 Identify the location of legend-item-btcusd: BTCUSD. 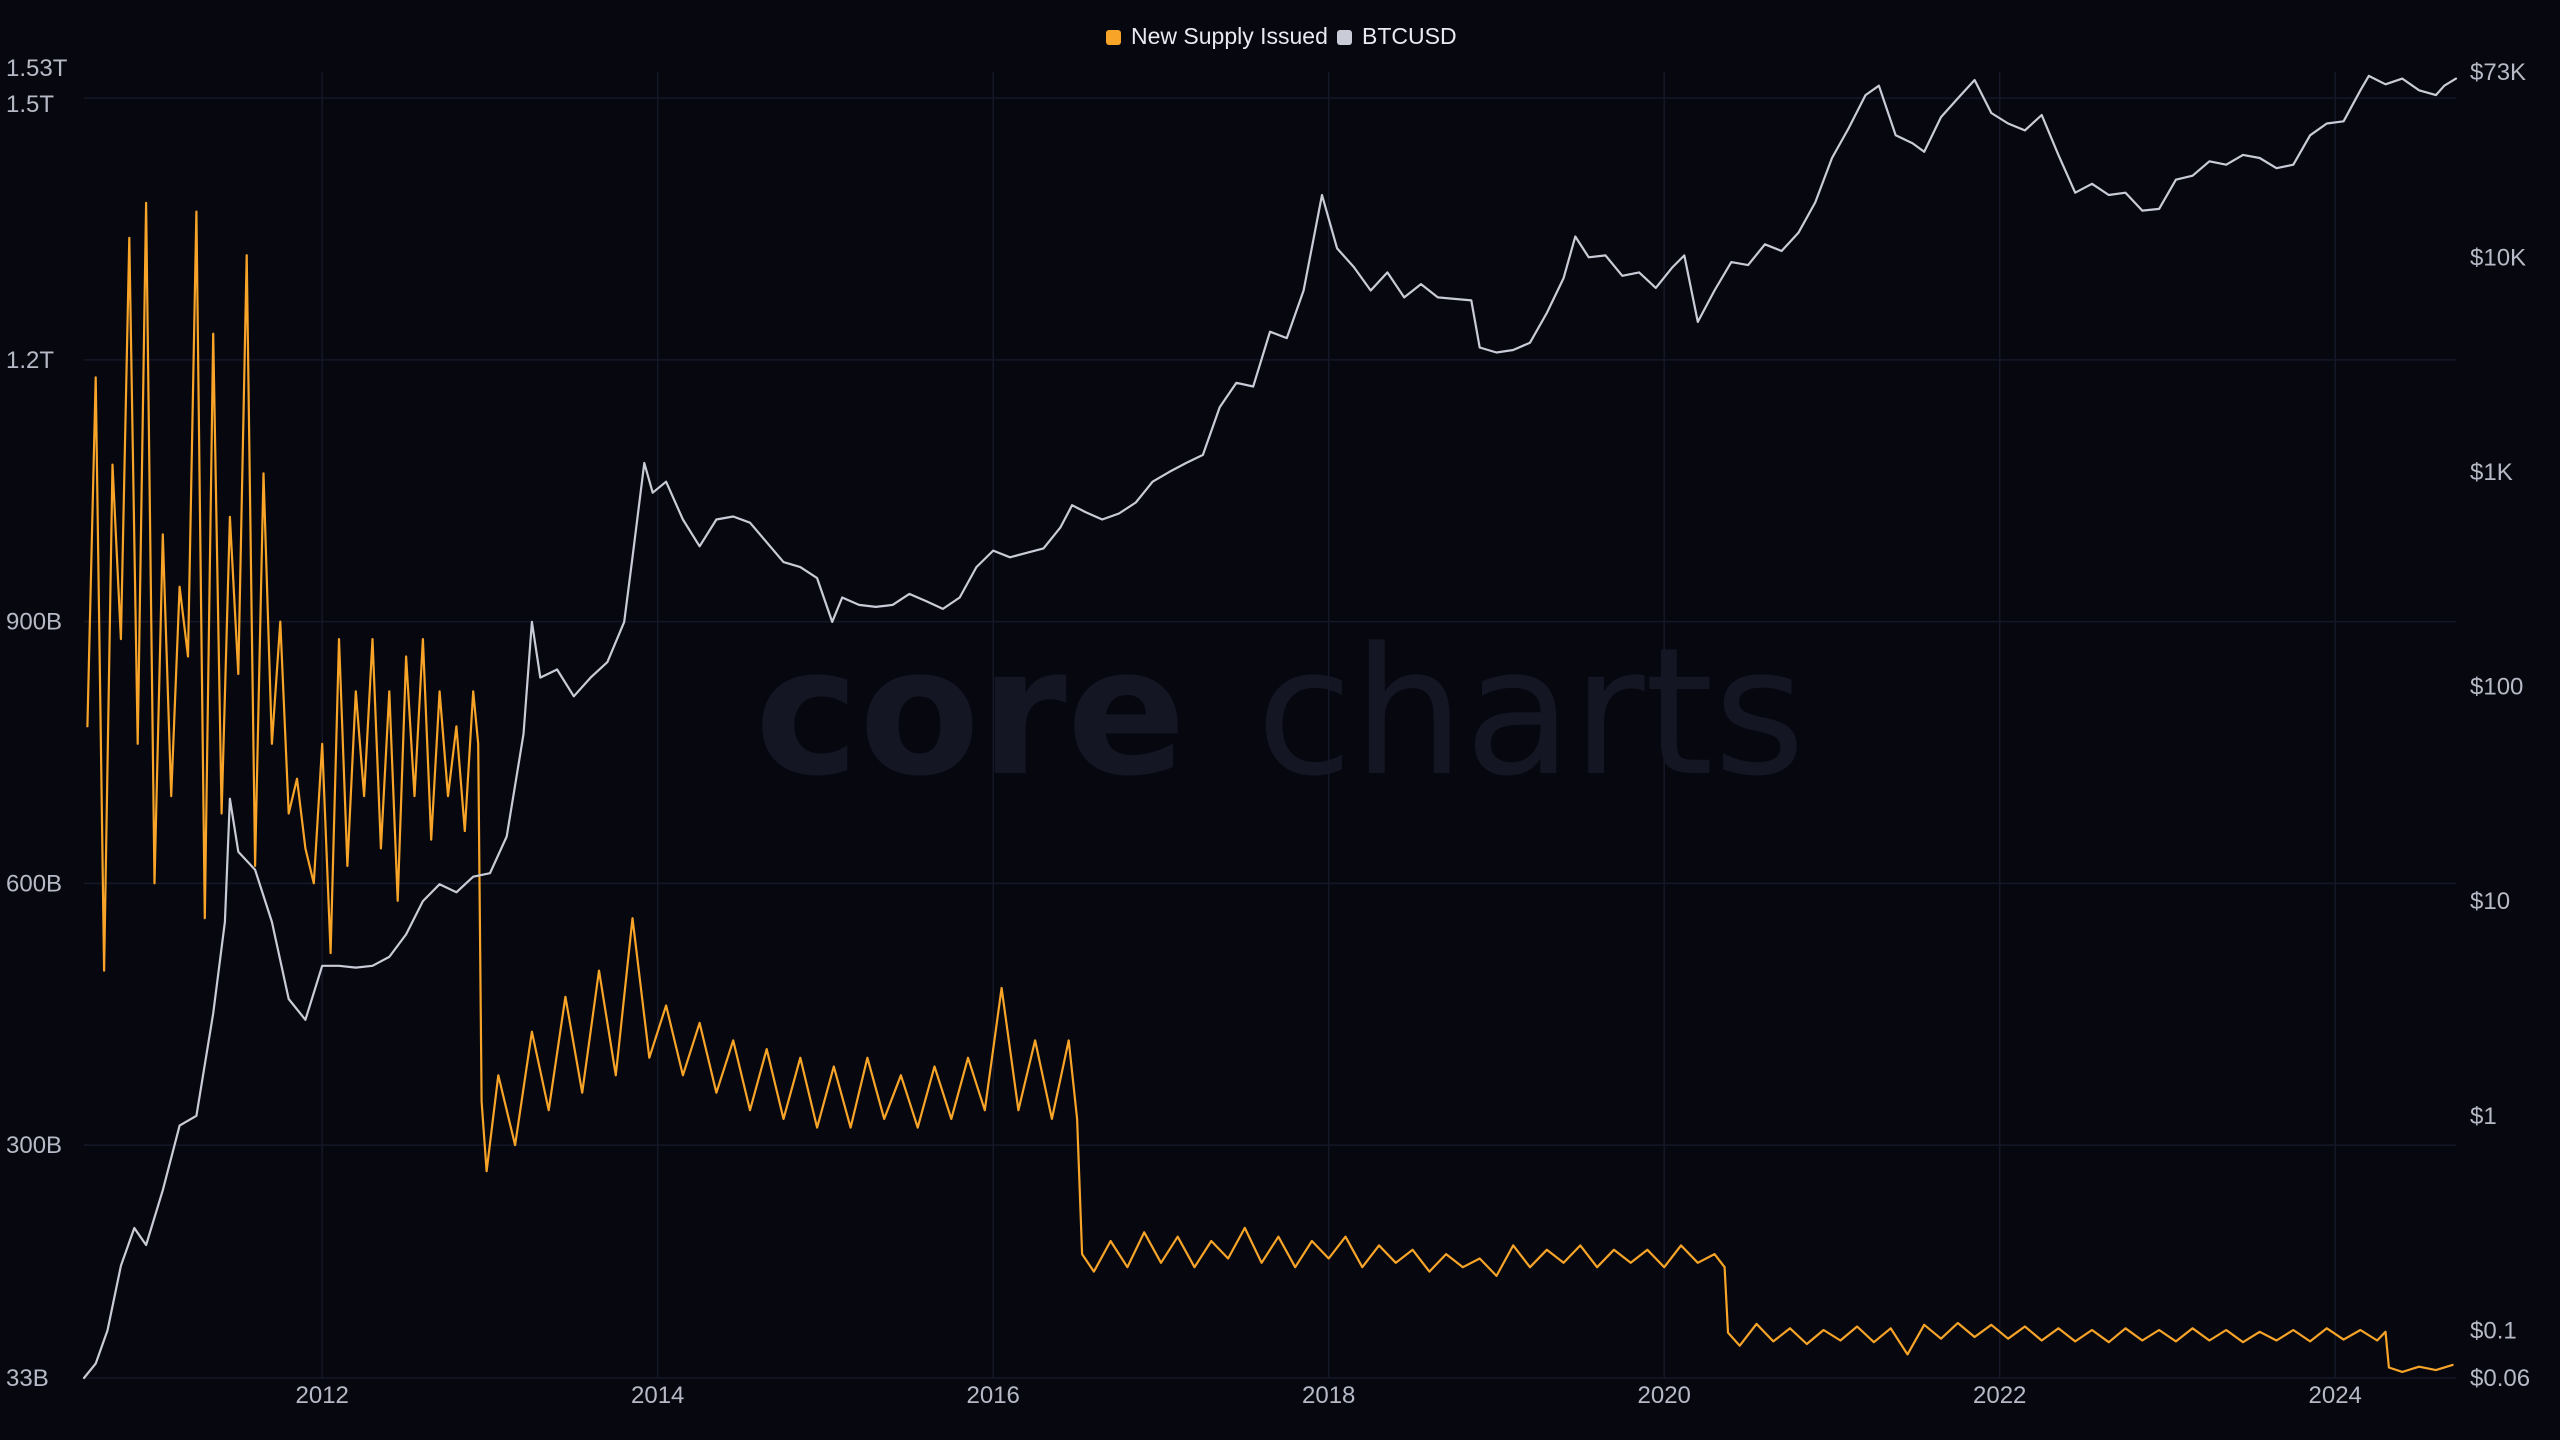
(1397, 36).